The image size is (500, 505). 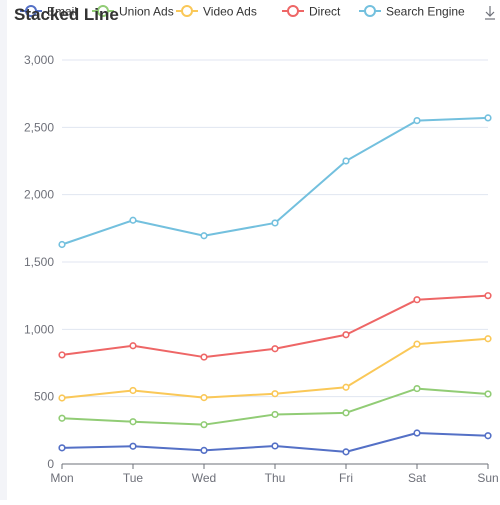 What do you see at coordinates (417, 478) in the screenshot?
I see `x-tick-label: Sat` at bounding box center [417, 478].